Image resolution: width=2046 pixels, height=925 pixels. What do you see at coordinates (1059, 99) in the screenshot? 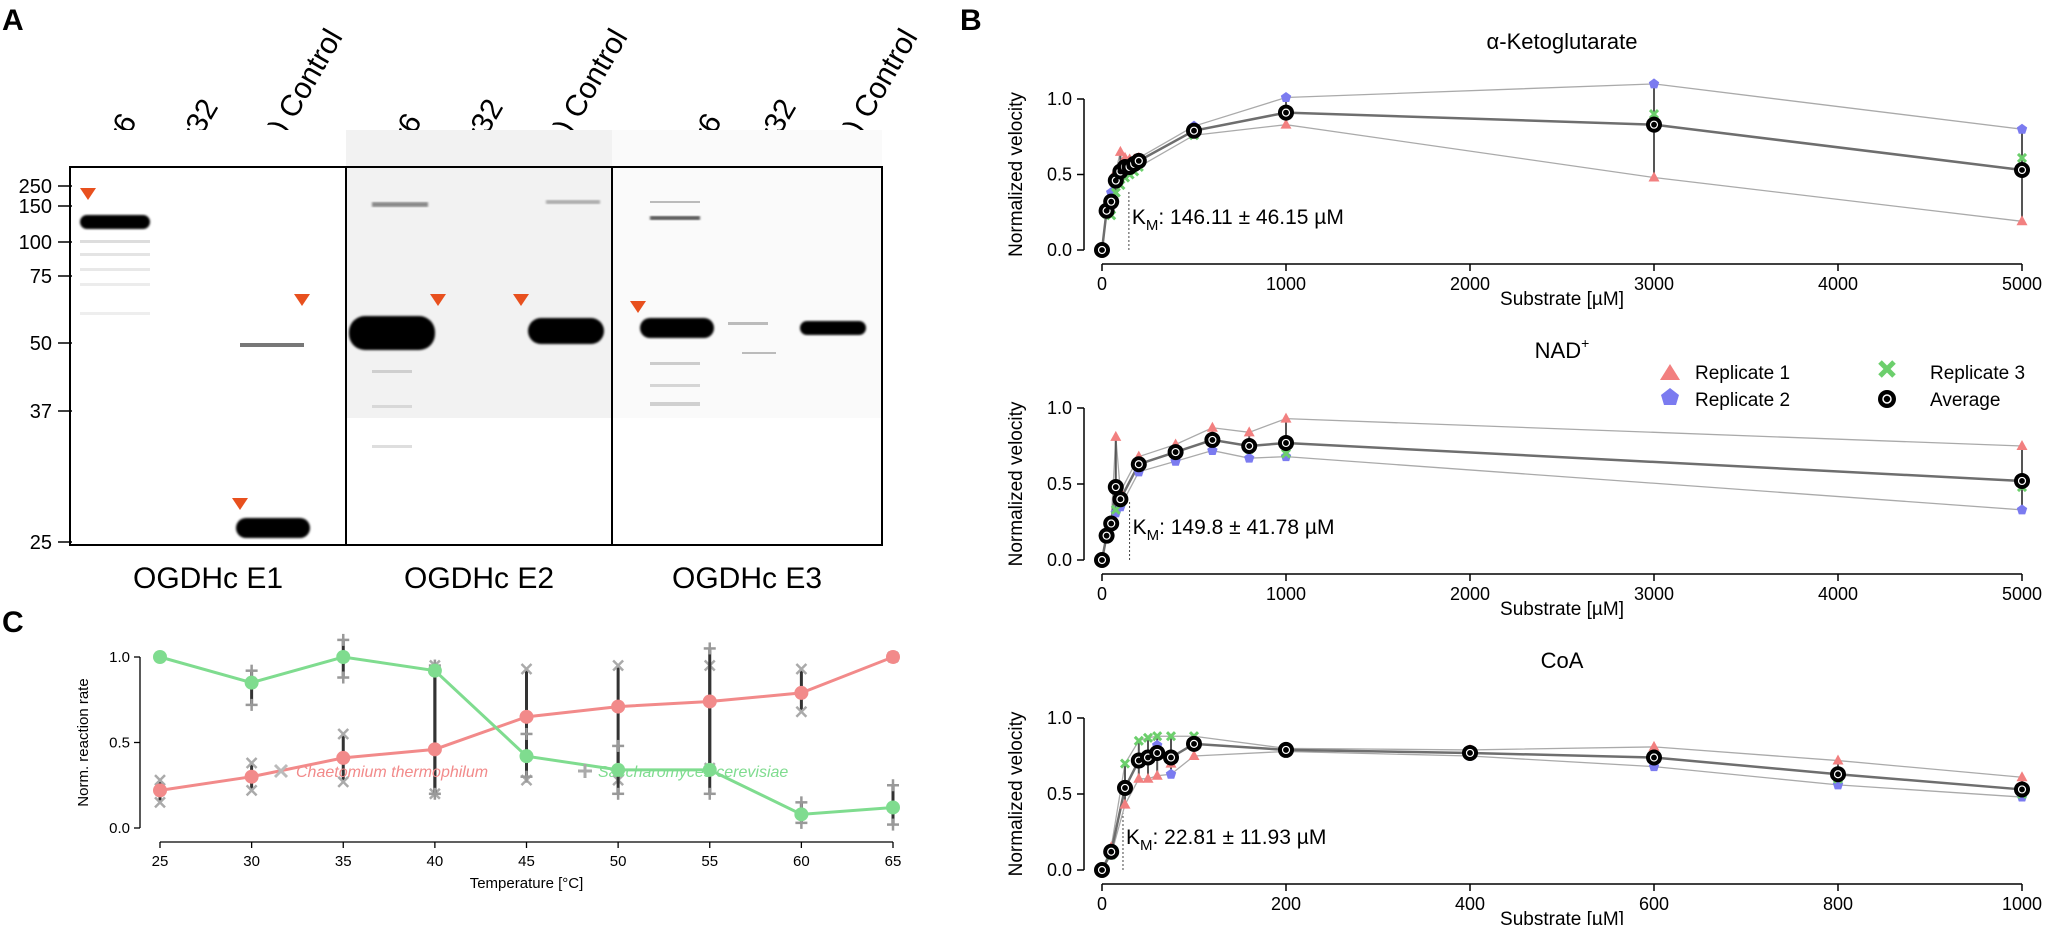
I see `y-tick-label: 1.0` at bounding box center [1059, 99].